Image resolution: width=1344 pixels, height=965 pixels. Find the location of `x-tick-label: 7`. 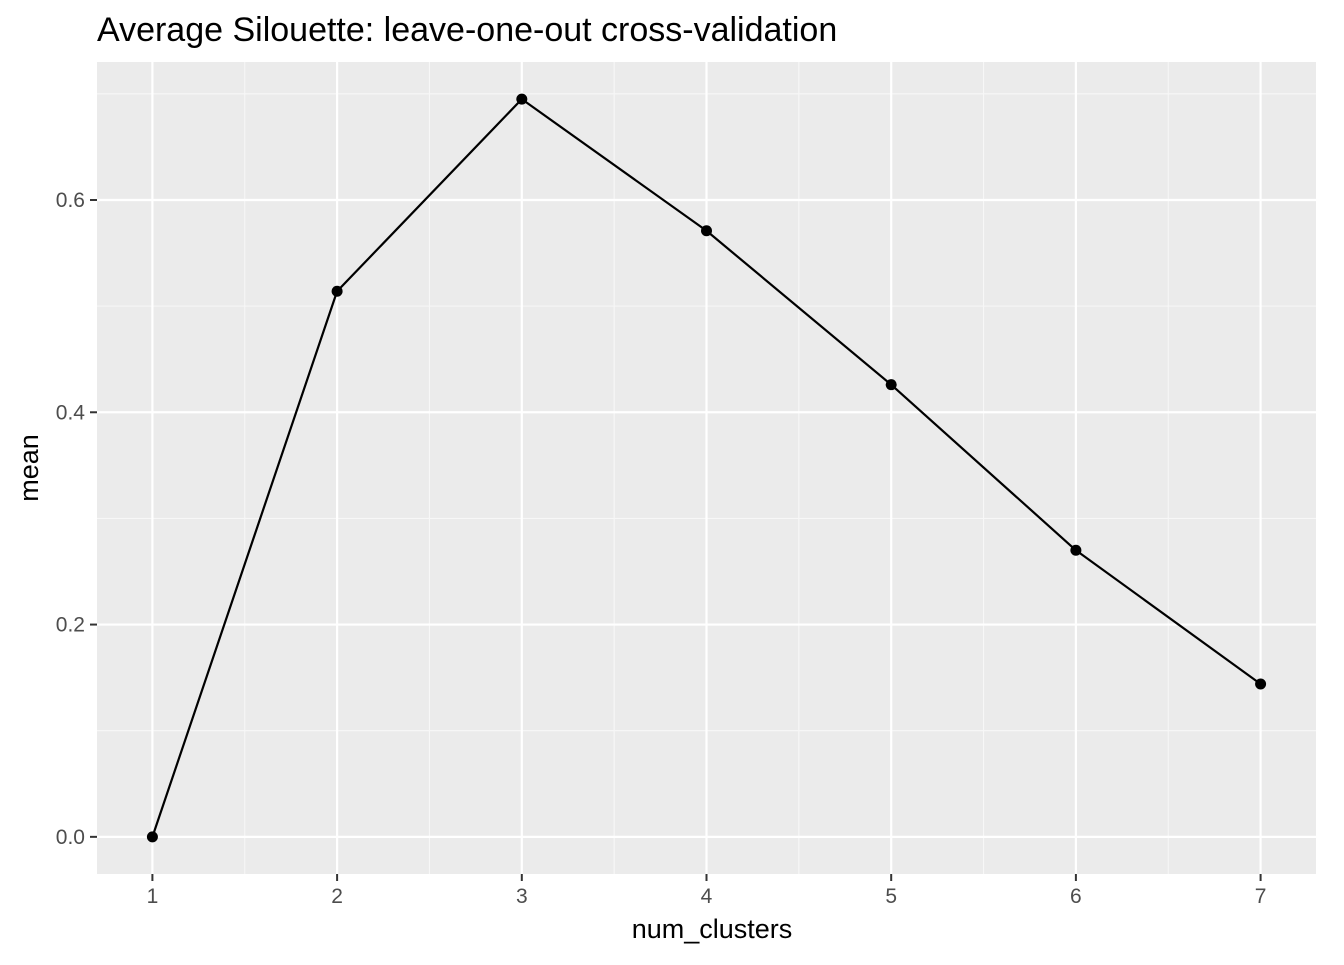

x-tick-label: 7 is located at coordinates (1261, 896).